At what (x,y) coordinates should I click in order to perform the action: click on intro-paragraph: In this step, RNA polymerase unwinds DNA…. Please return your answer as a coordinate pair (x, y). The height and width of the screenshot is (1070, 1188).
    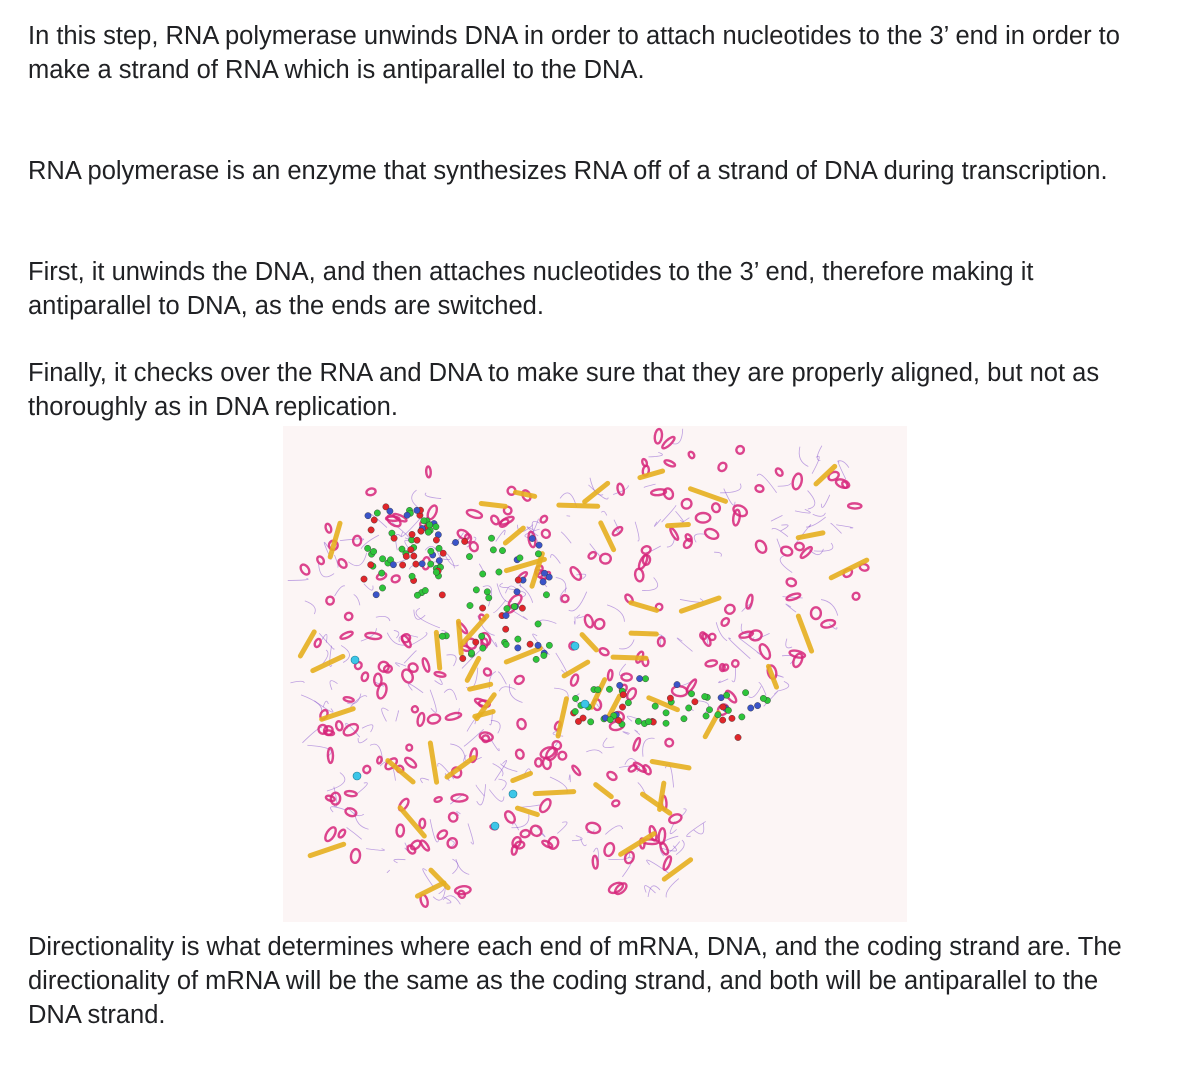
    Looking at the image, I should click on (574, 53).